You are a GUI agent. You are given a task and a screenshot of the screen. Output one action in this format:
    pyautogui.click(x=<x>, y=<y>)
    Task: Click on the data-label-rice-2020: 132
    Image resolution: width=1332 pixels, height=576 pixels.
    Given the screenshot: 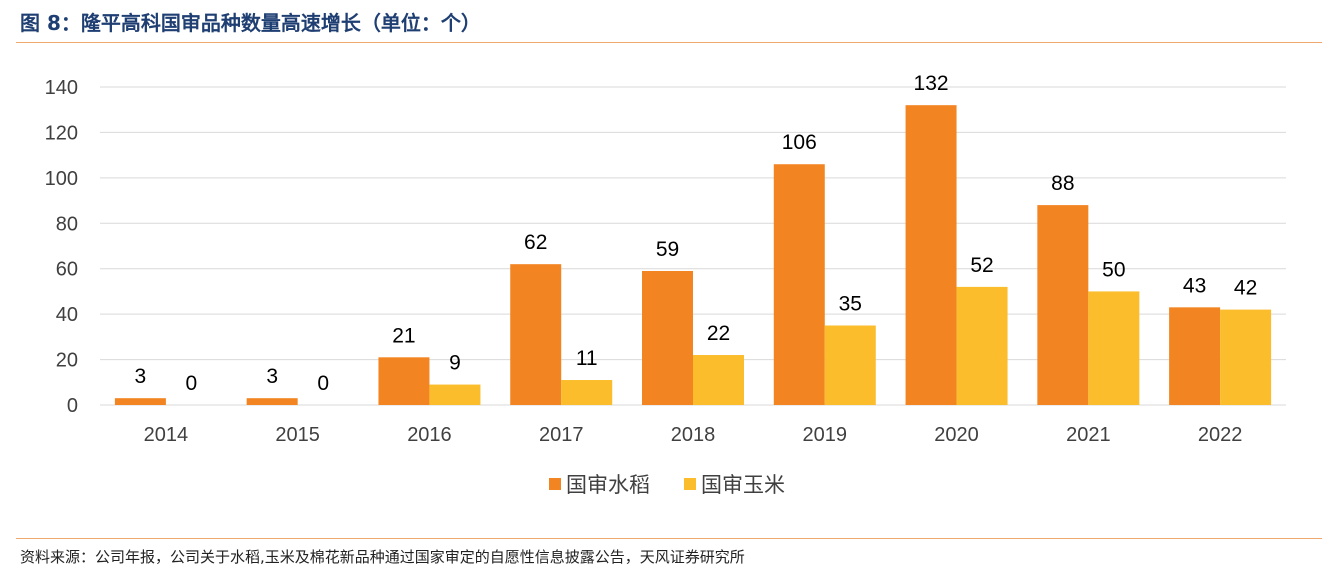 What is the action you would take?
    pyautogui.click(x=931, y=83)
    